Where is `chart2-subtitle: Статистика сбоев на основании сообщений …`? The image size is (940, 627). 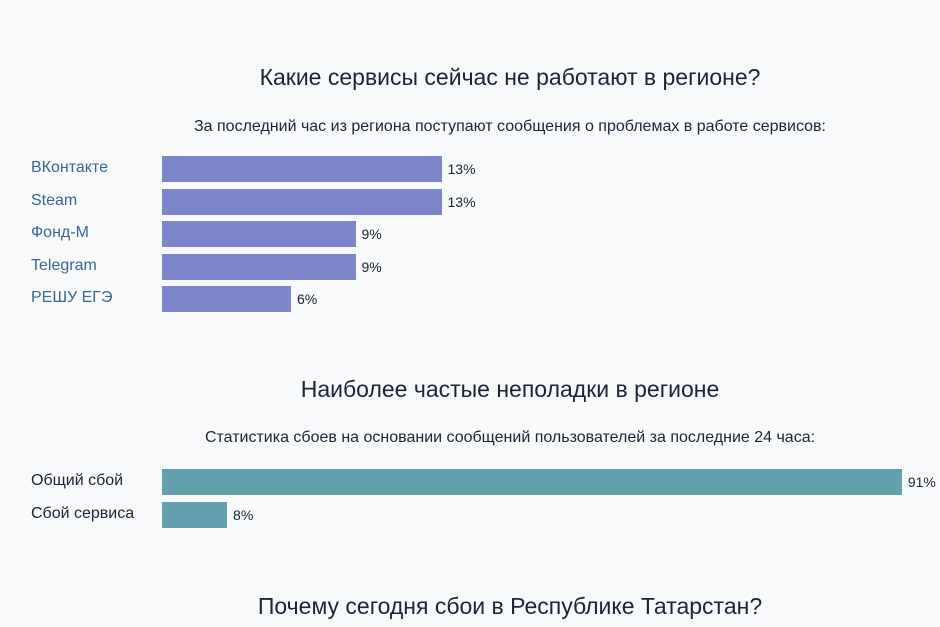 chart2-subtitle: Статистика сбоев на основании сообщений … is located at coordinates (510, 437).